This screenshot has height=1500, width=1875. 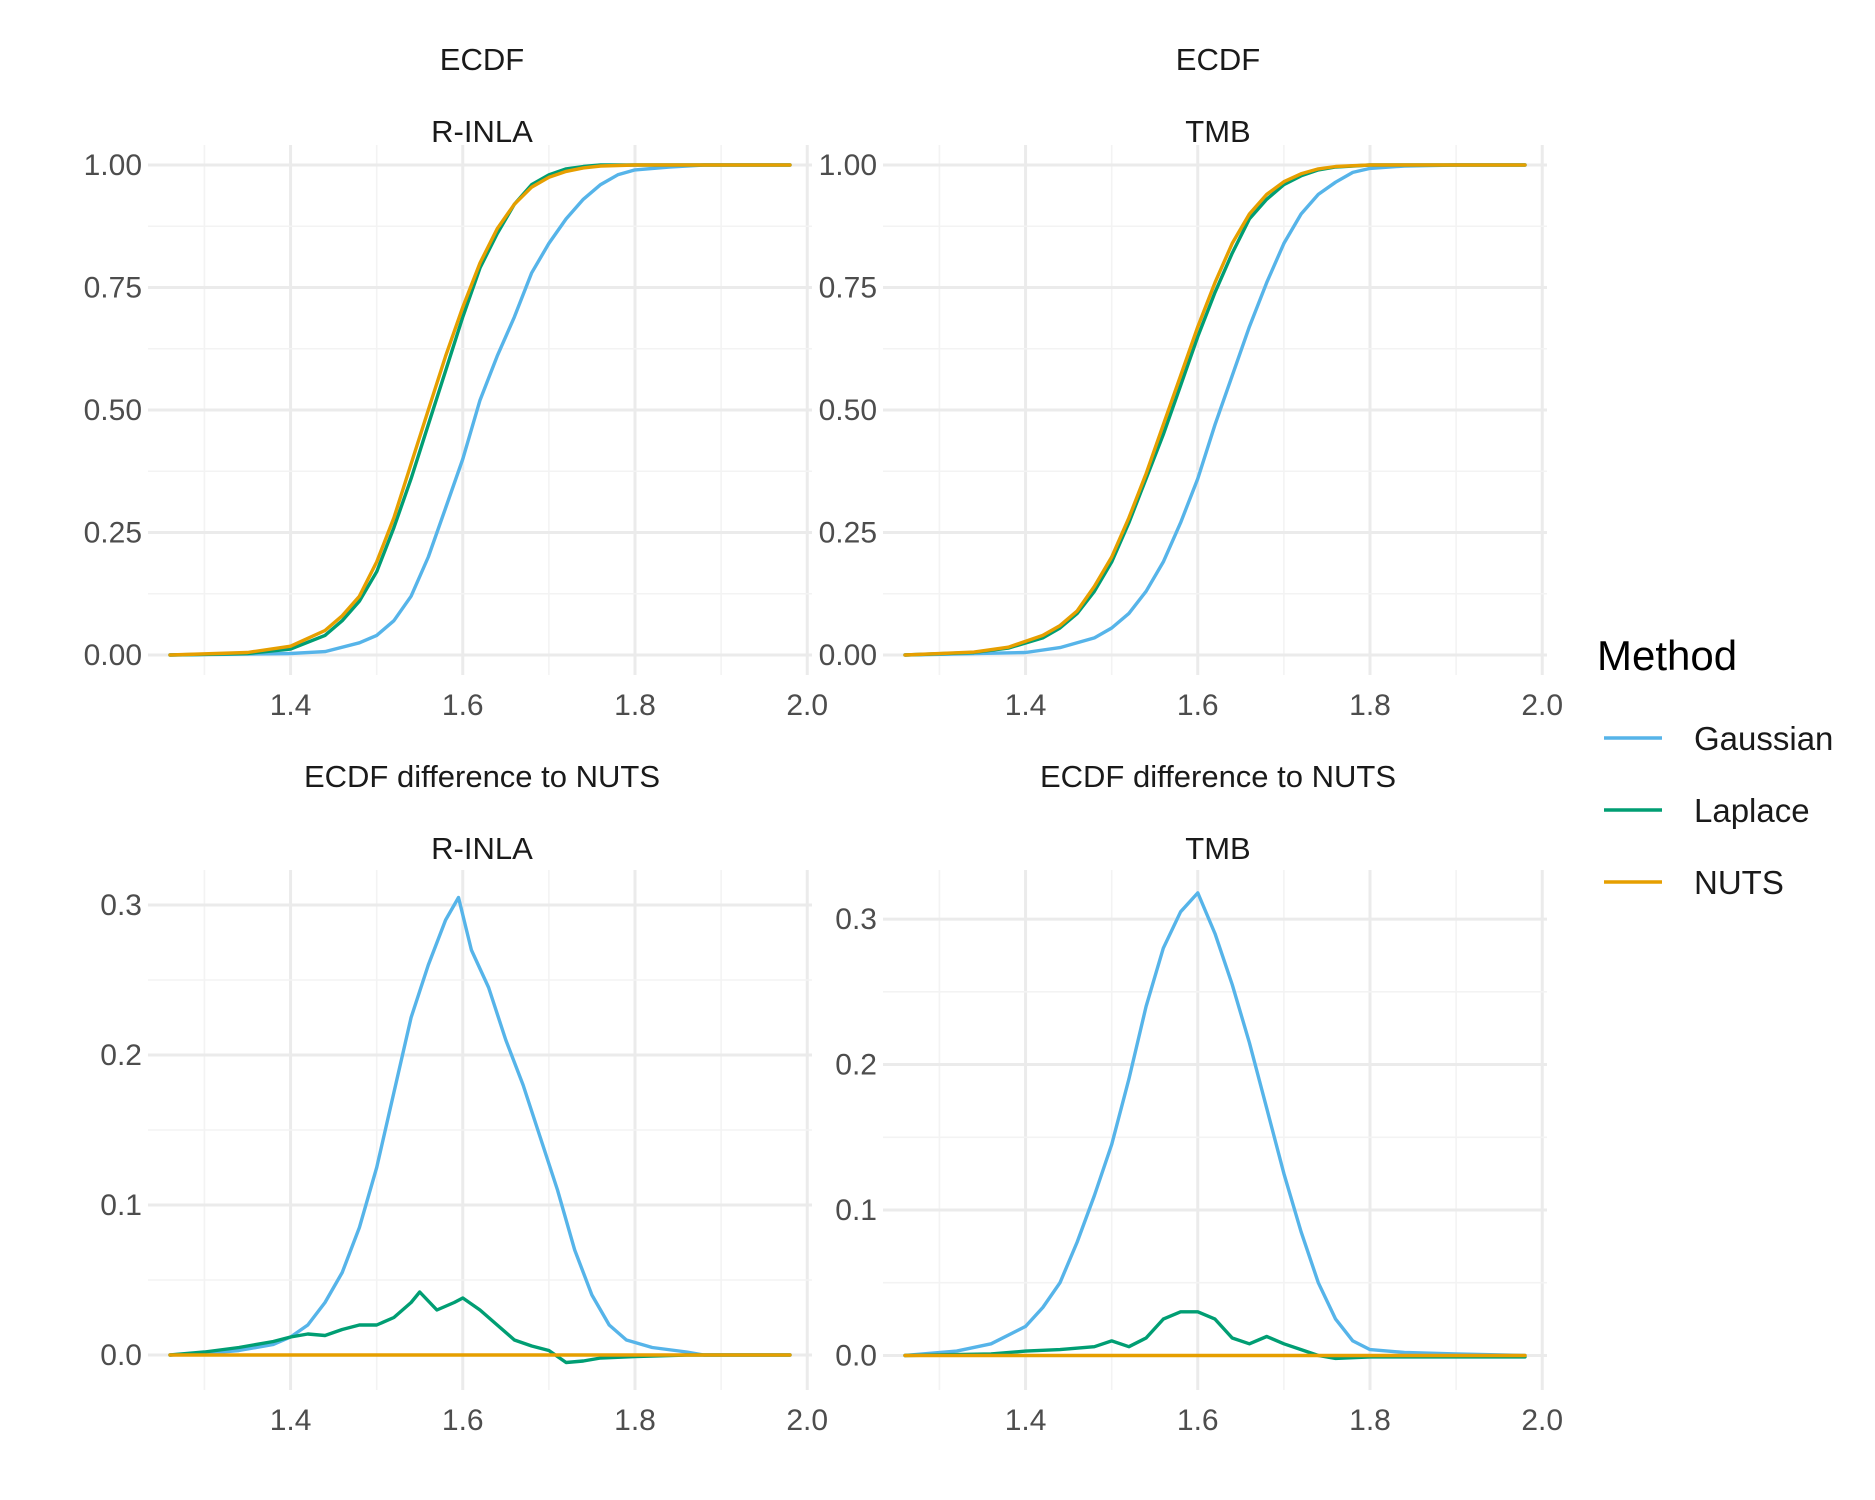 I want to click on legend-label-laplace: Laplace, so click(x=1752, y=810).